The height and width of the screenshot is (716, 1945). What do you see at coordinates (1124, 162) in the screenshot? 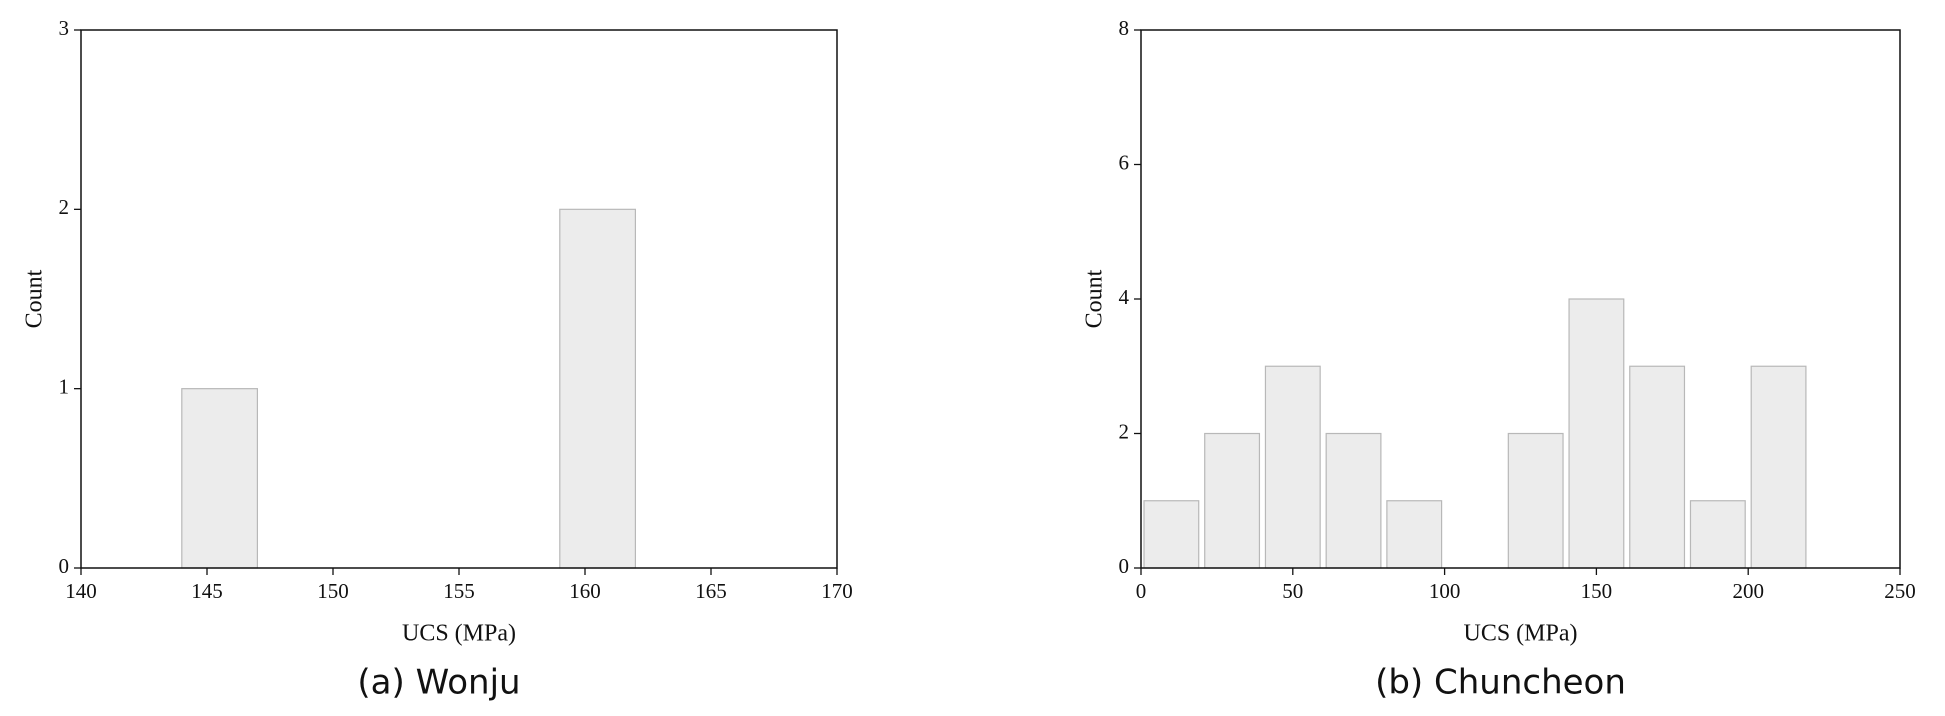
I see `y-tick-label: 6` at bounding box center [1124, 162].